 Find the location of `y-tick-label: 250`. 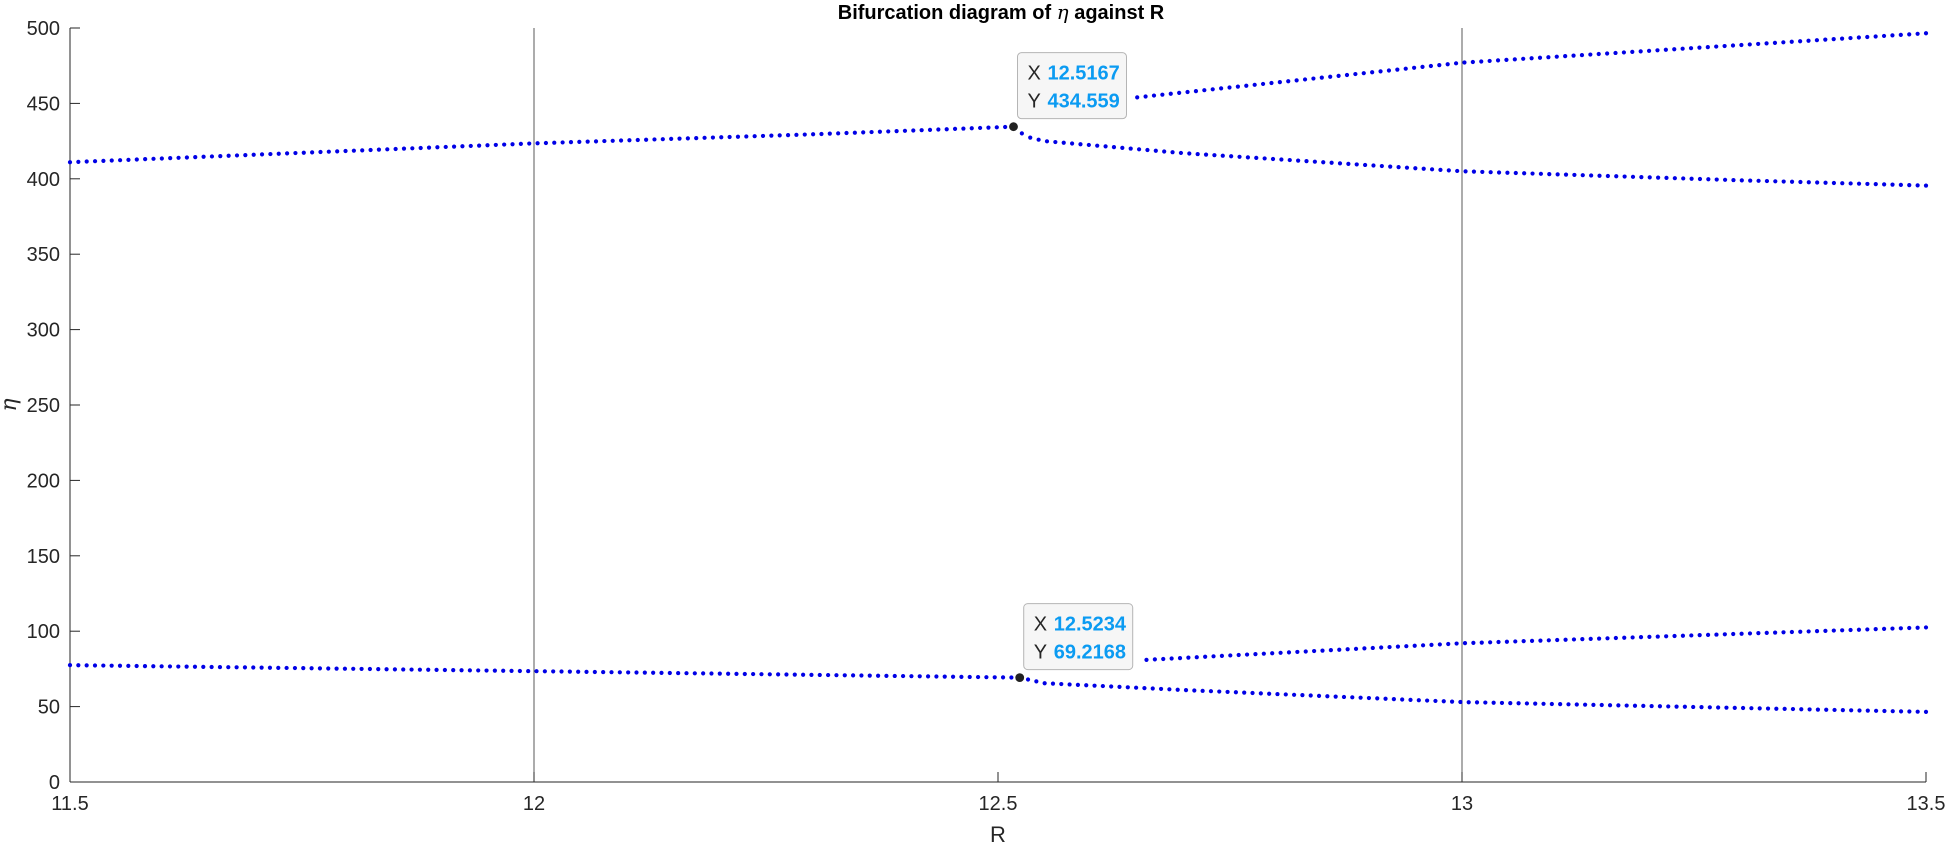

y-tick-label: 250 is located at coordinates (43, 406).